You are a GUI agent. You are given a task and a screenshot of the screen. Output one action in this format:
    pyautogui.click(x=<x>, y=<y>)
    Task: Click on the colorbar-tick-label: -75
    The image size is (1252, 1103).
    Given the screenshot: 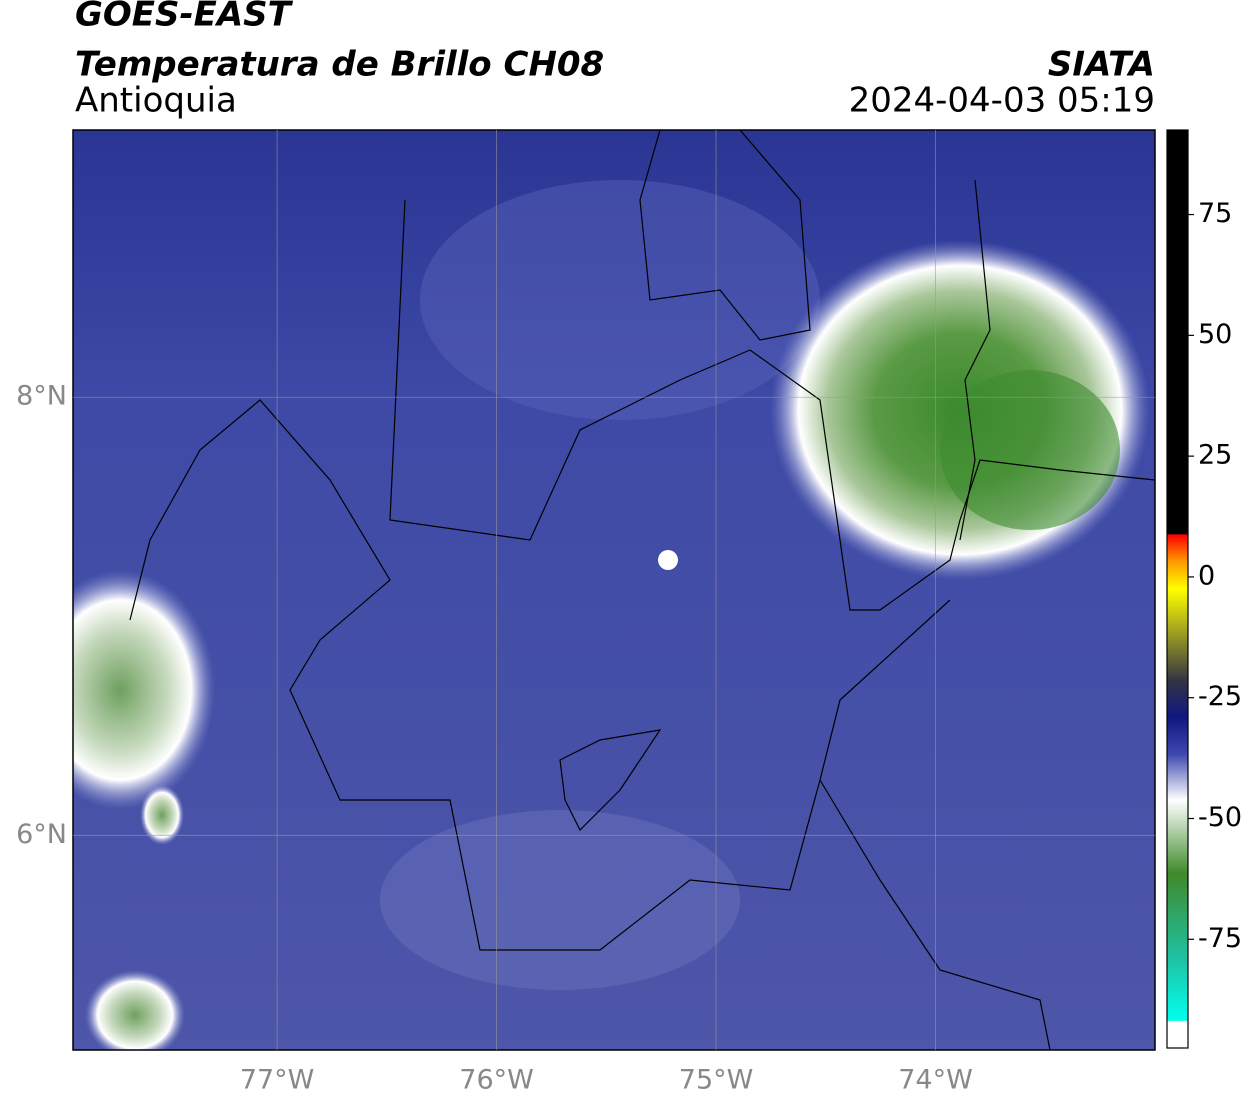 What is the action you would take?
    pyautogui.click(x=1220, y=938)
    